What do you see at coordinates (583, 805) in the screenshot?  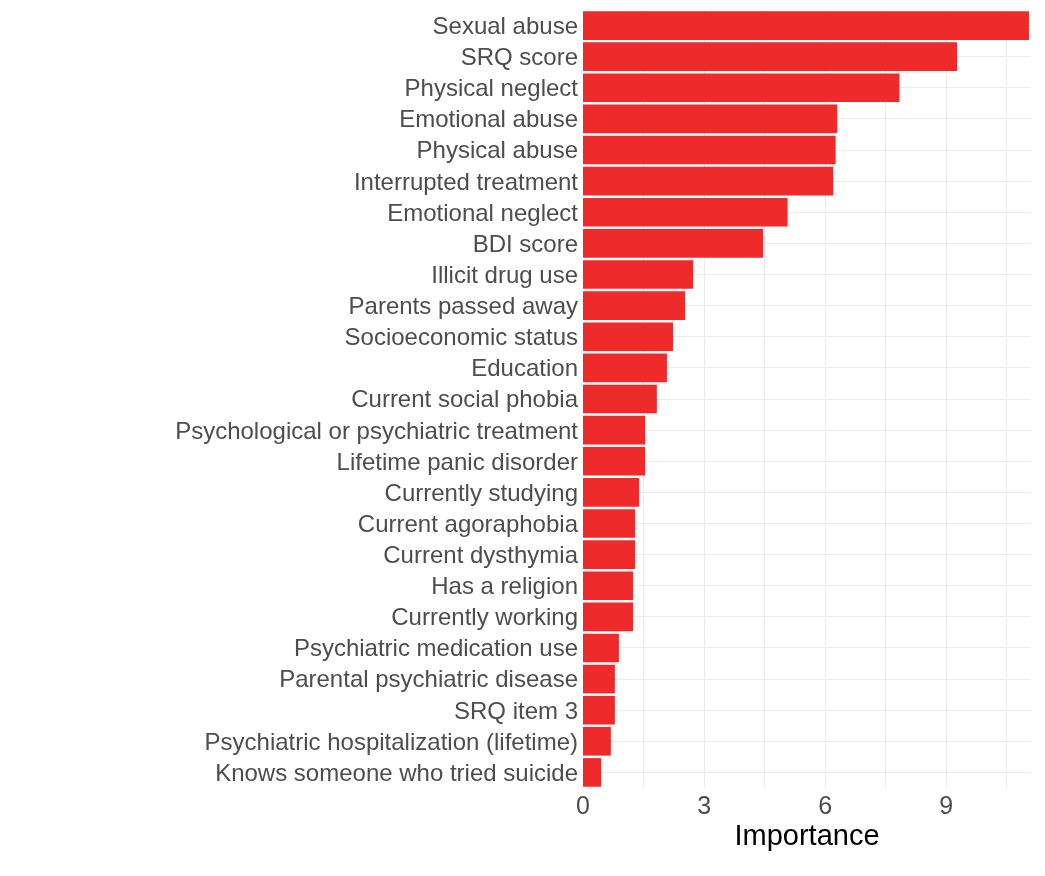 I see `x-tick-label: 0` at bounding box center [583, 805].